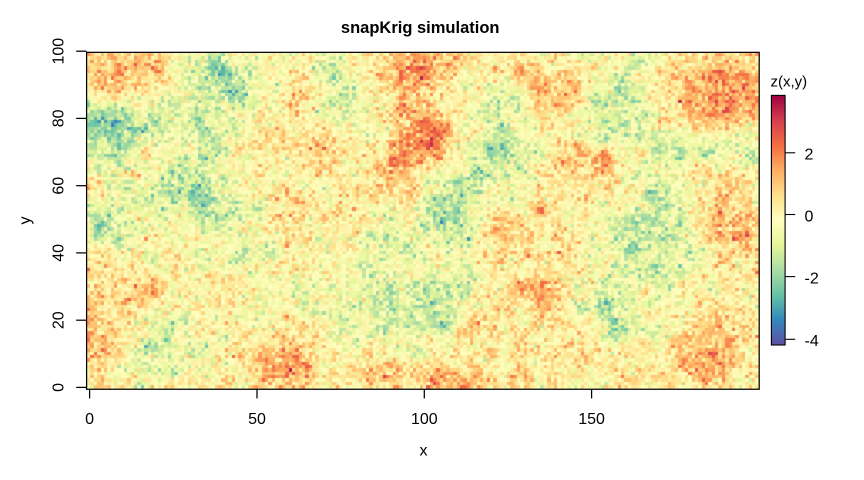  Describe the element at coordinates (59, 118) in the screenshot. I see `svg-text: 80` at that location.